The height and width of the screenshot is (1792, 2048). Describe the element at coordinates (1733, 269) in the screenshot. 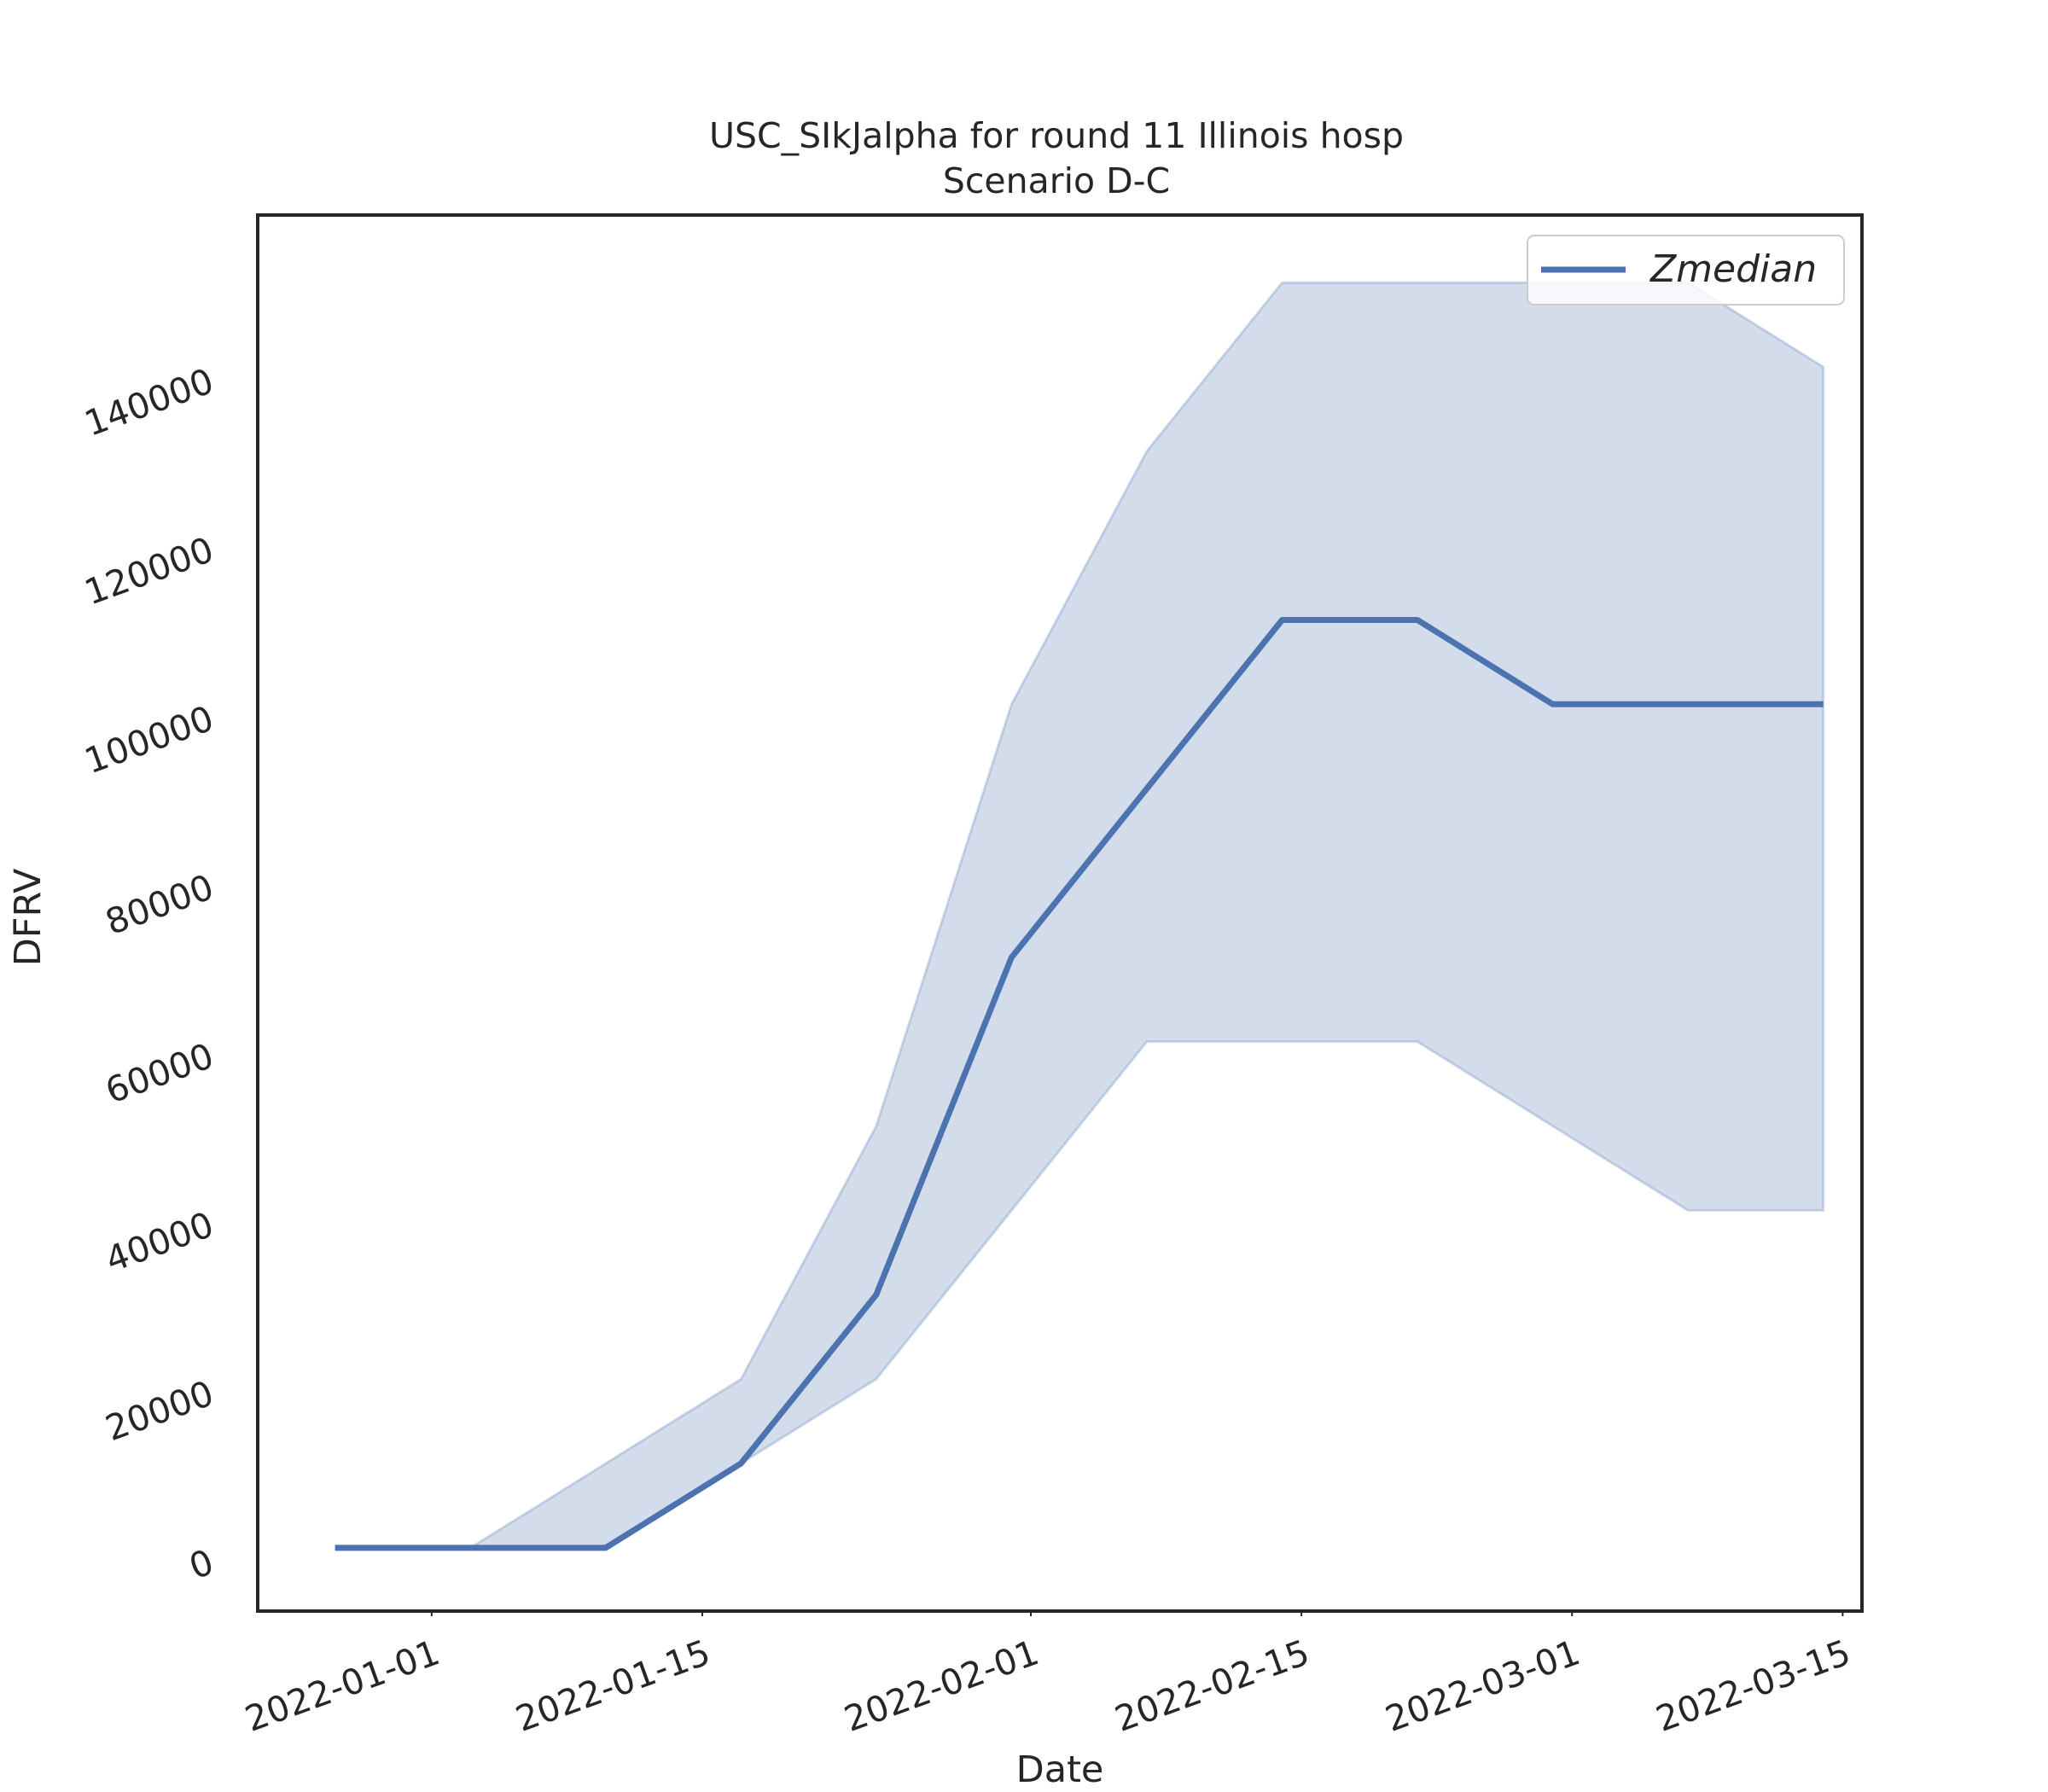

I see `legend-label-zmedian: Zmedian` at that location.